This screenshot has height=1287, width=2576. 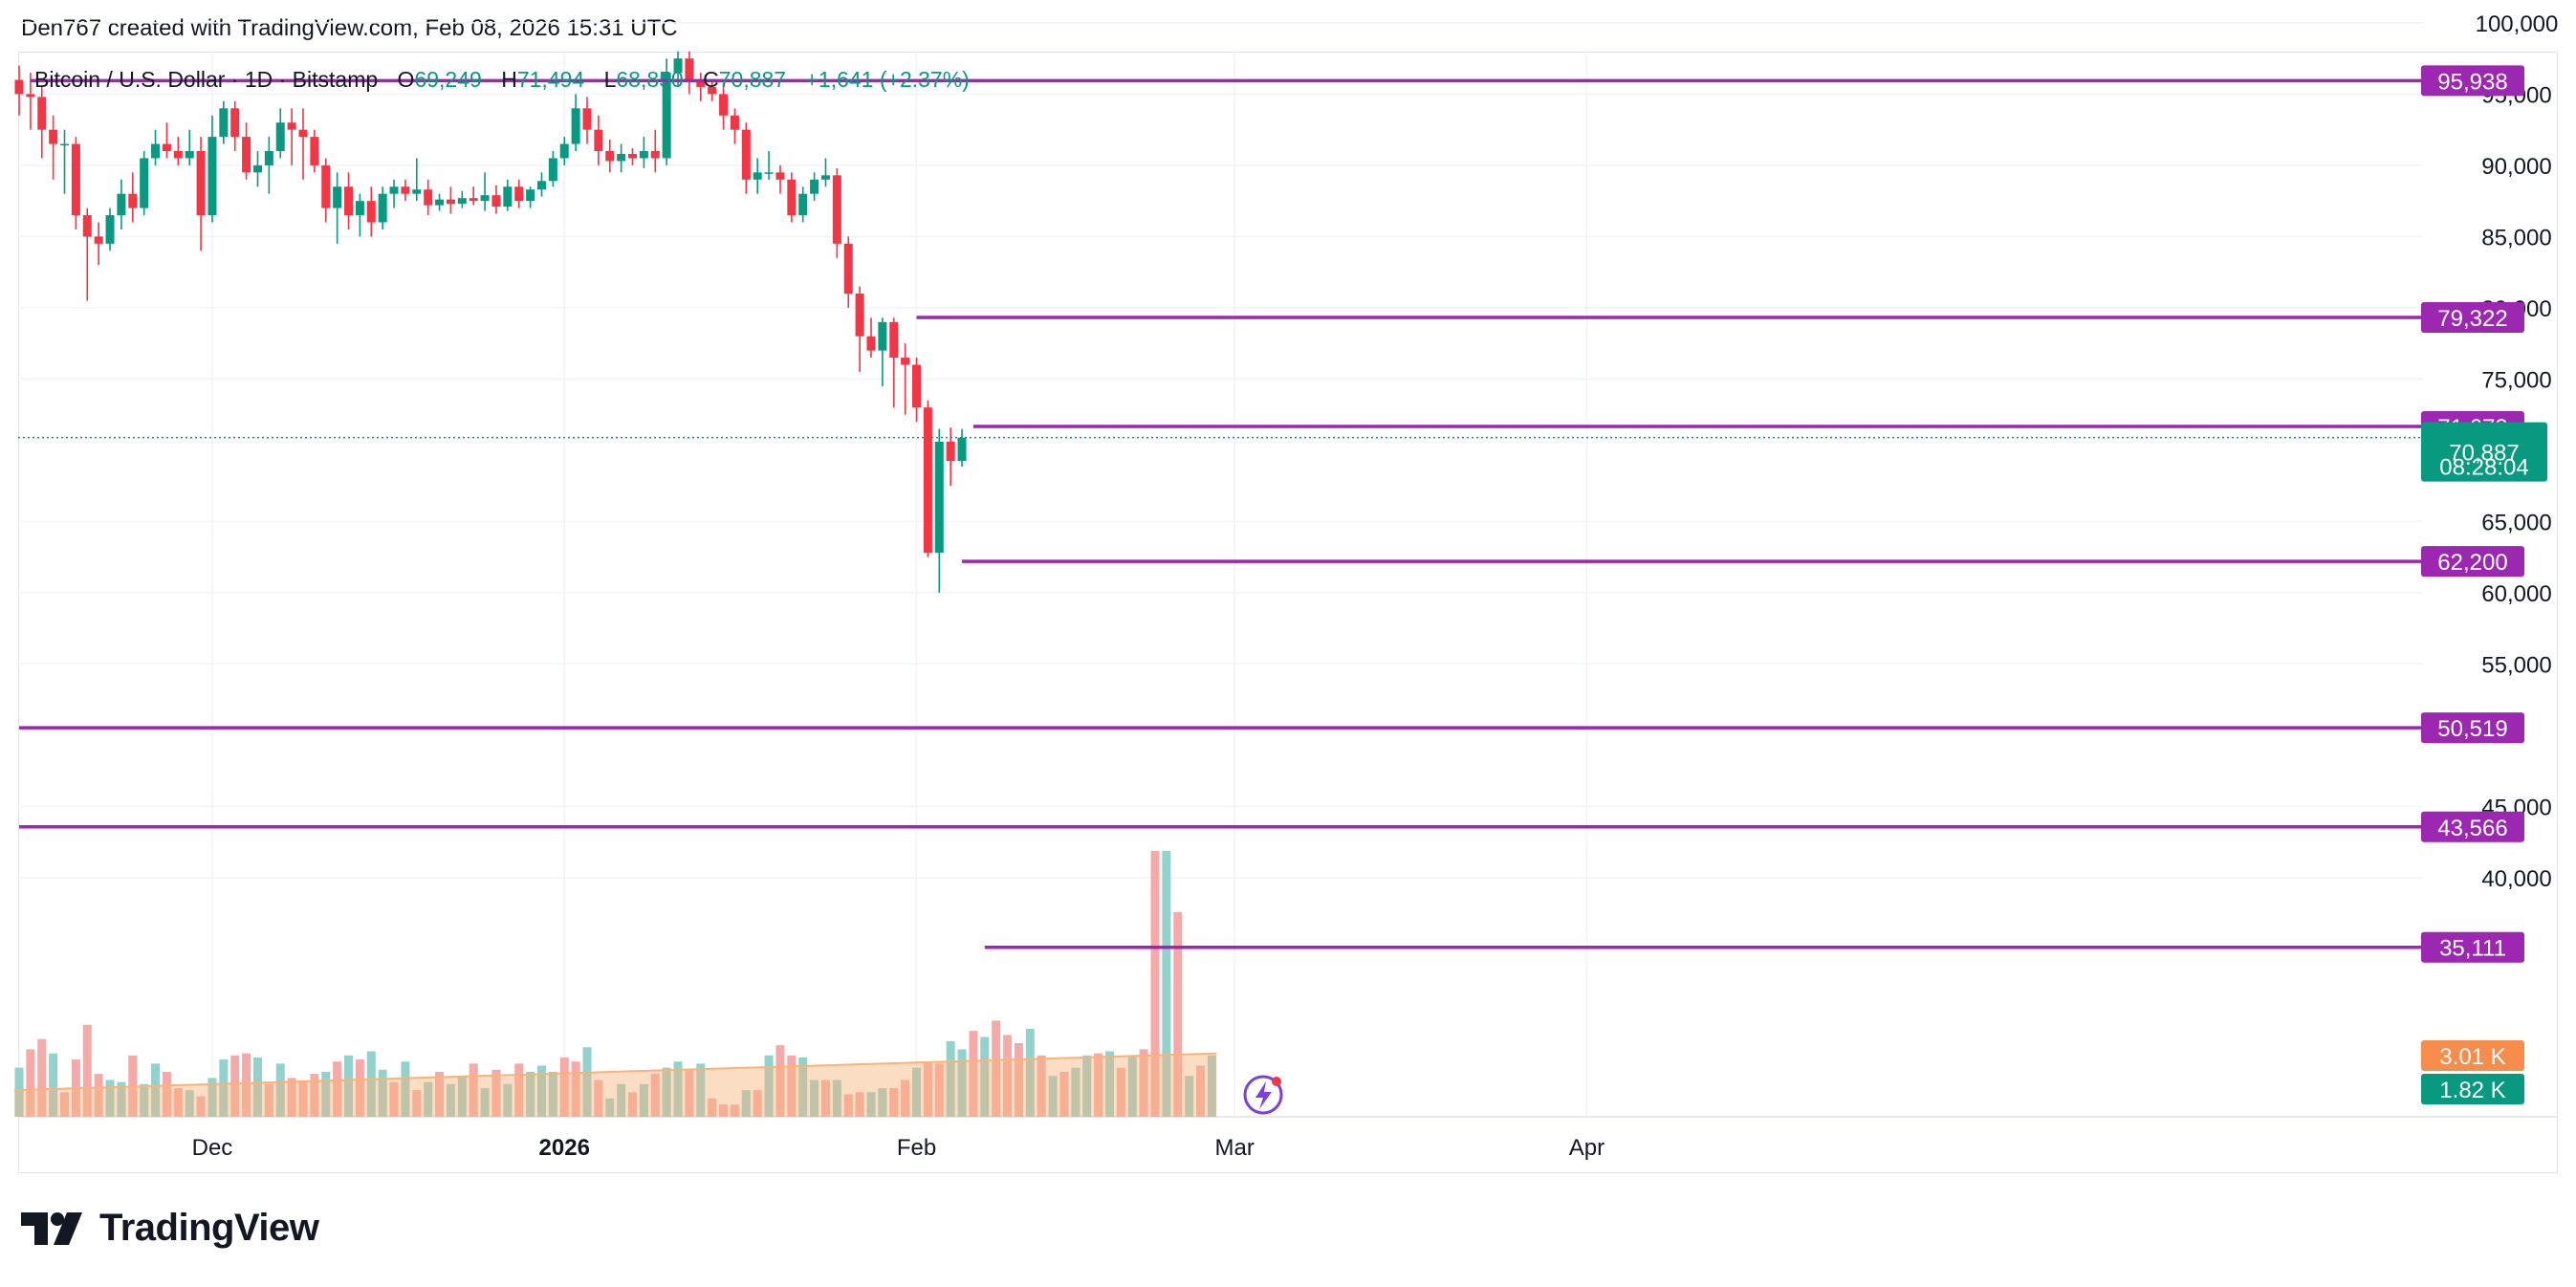 I want to click on price-tick-label: 55,000, so click(x=2516, y=665).